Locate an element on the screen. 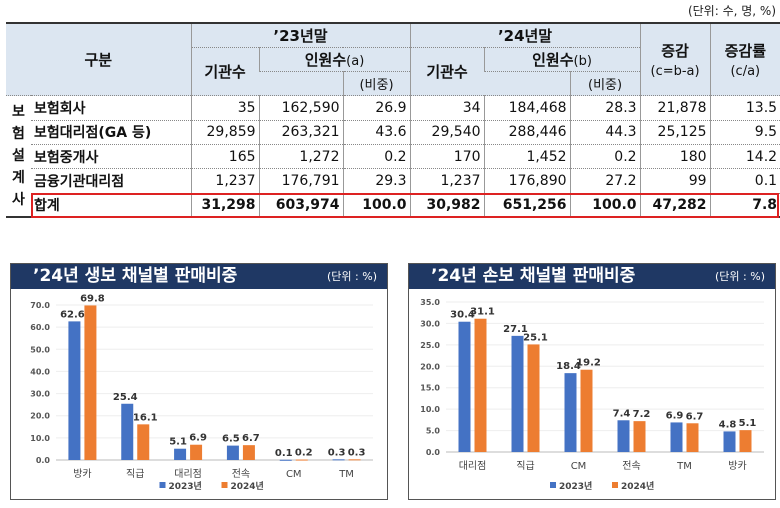  x-tick-label: TM is located at coordinates (684, 466).